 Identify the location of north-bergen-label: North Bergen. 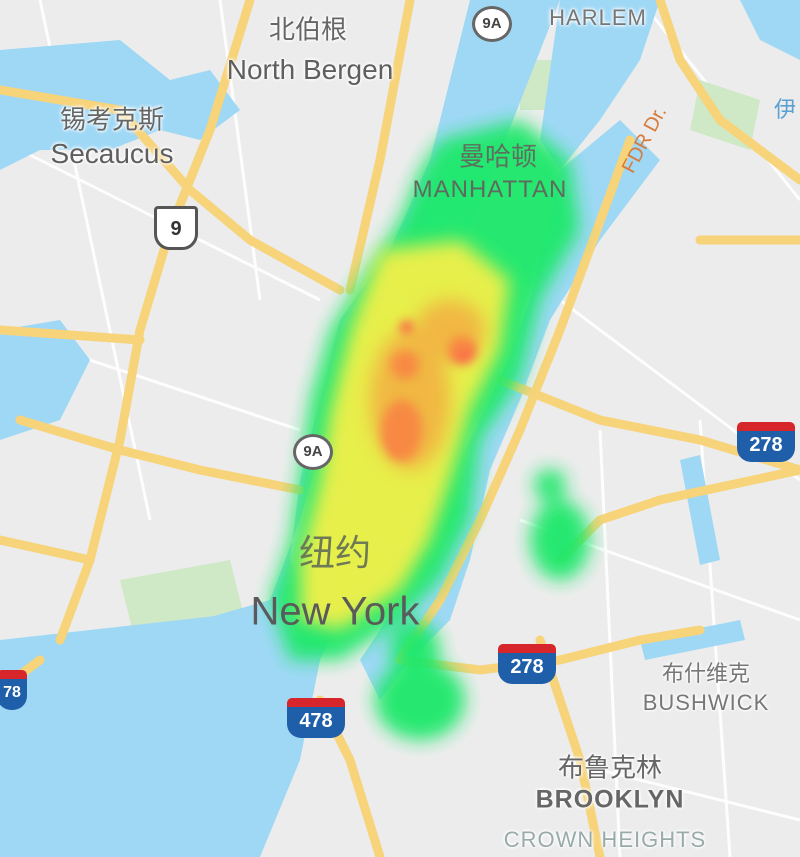
(310, 69).